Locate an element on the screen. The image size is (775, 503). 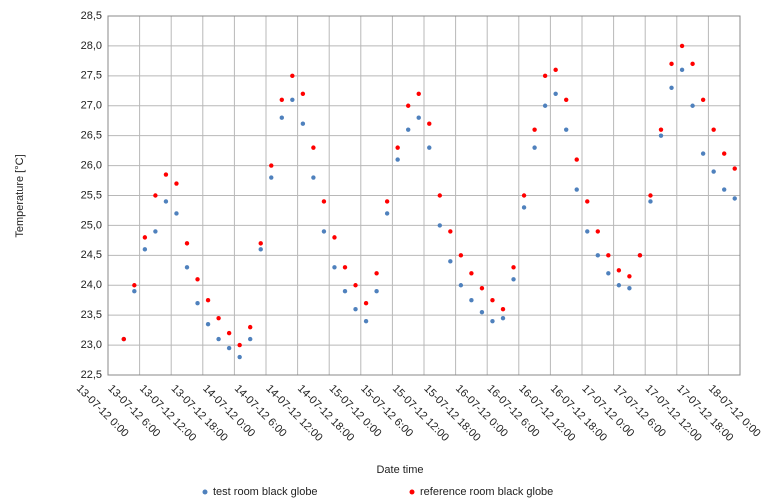
x-tick-label: 16-07-12 12:00 is located at coordinates (546, 413).